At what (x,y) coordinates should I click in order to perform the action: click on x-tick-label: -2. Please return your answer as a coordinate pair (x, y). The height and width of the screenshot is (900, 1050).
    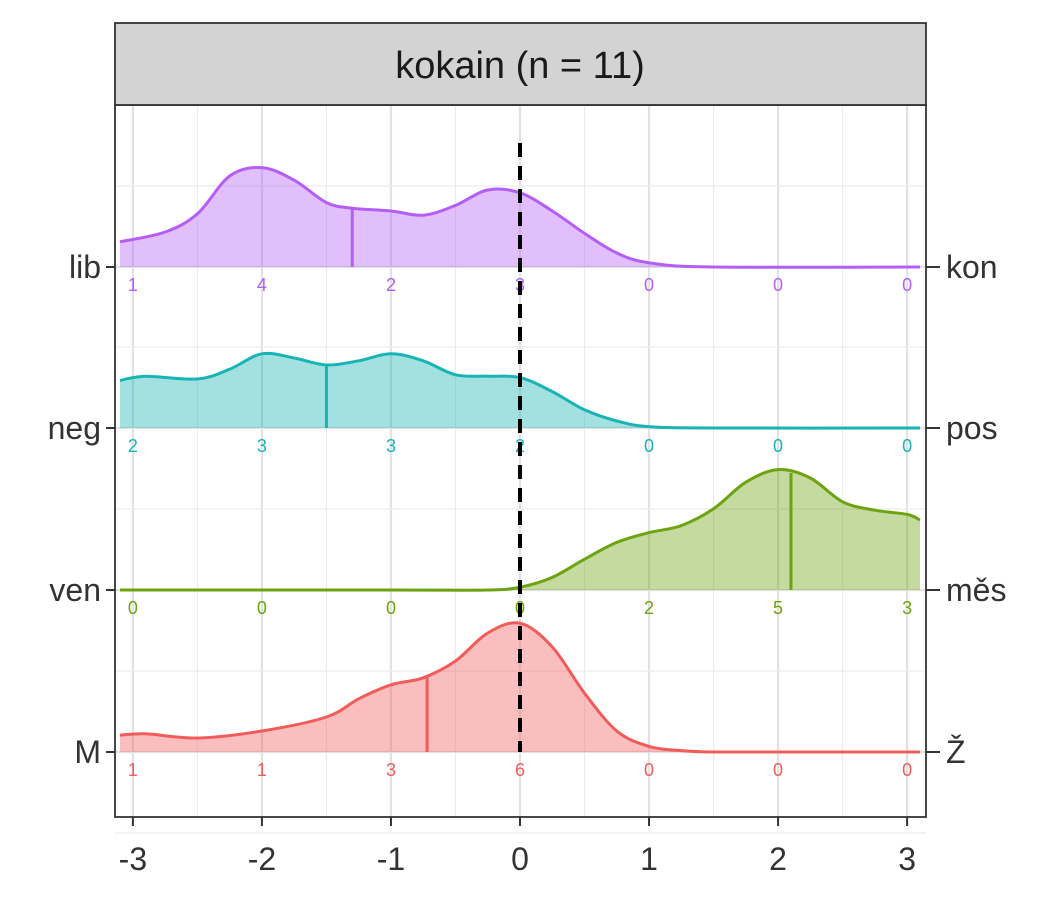
    Looking at the image, I should click on (262, 859).